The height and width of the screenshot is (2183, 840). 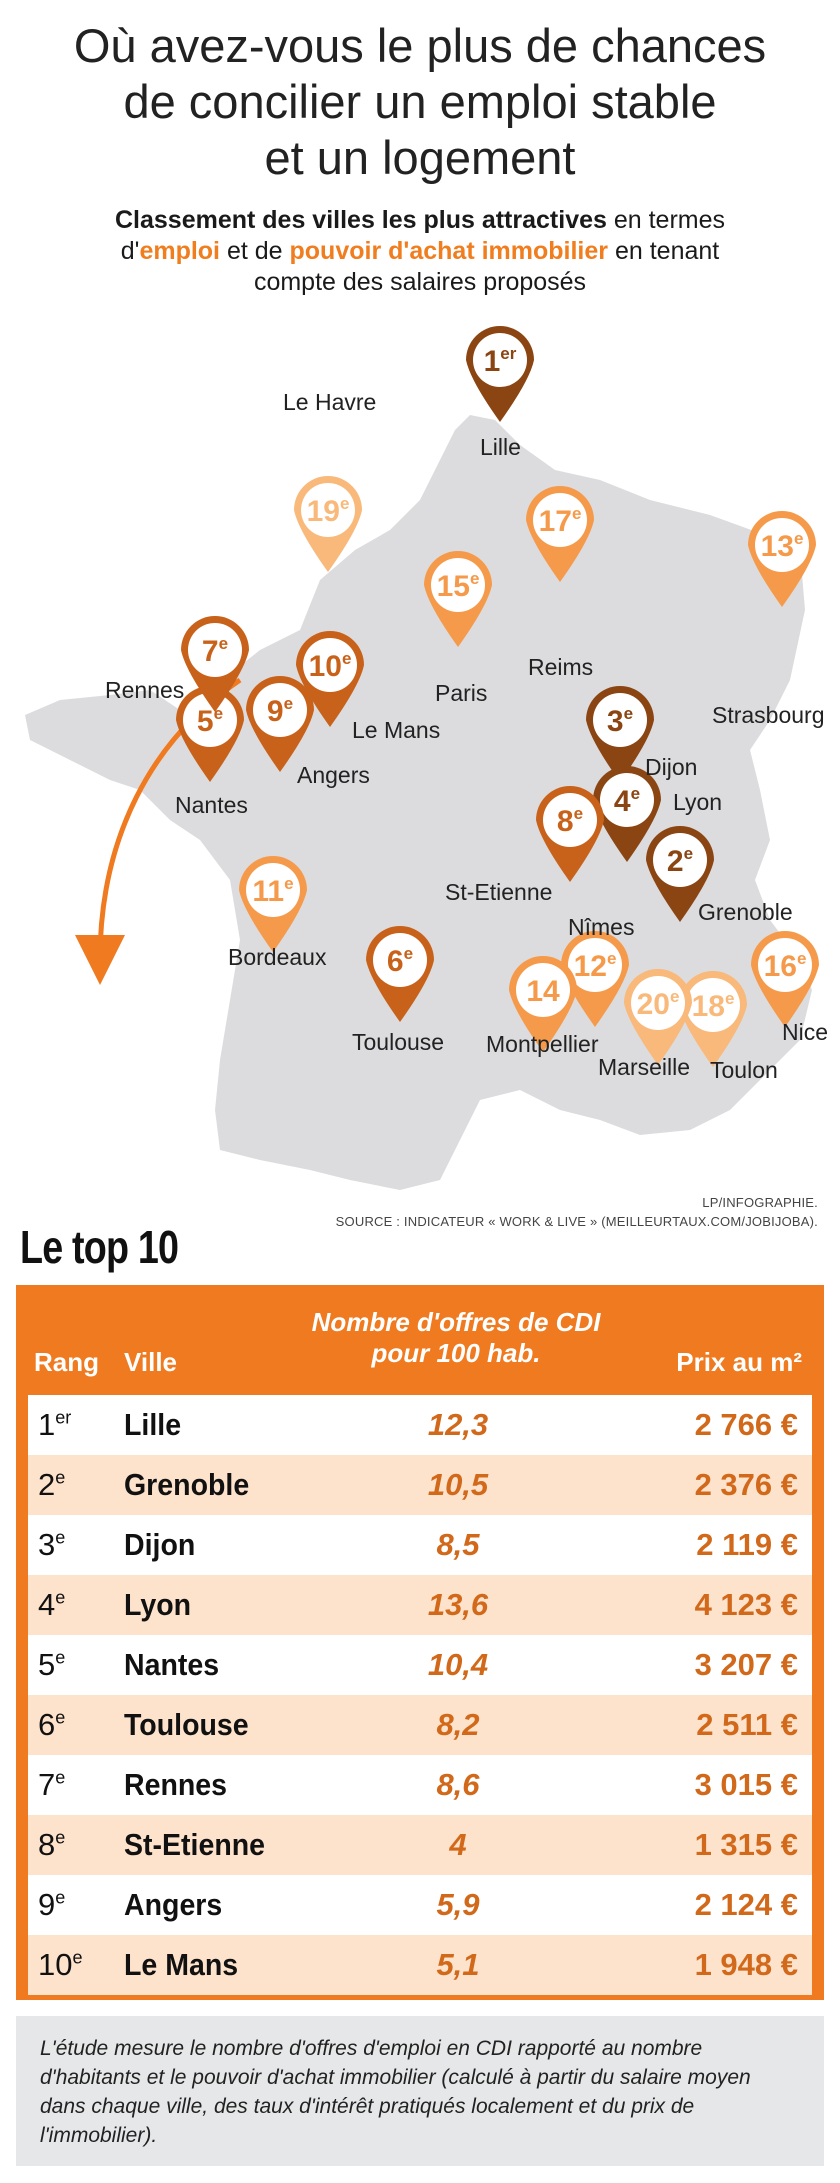 I want to click on pin-rank-number: 14, so click(x=543, y=991).